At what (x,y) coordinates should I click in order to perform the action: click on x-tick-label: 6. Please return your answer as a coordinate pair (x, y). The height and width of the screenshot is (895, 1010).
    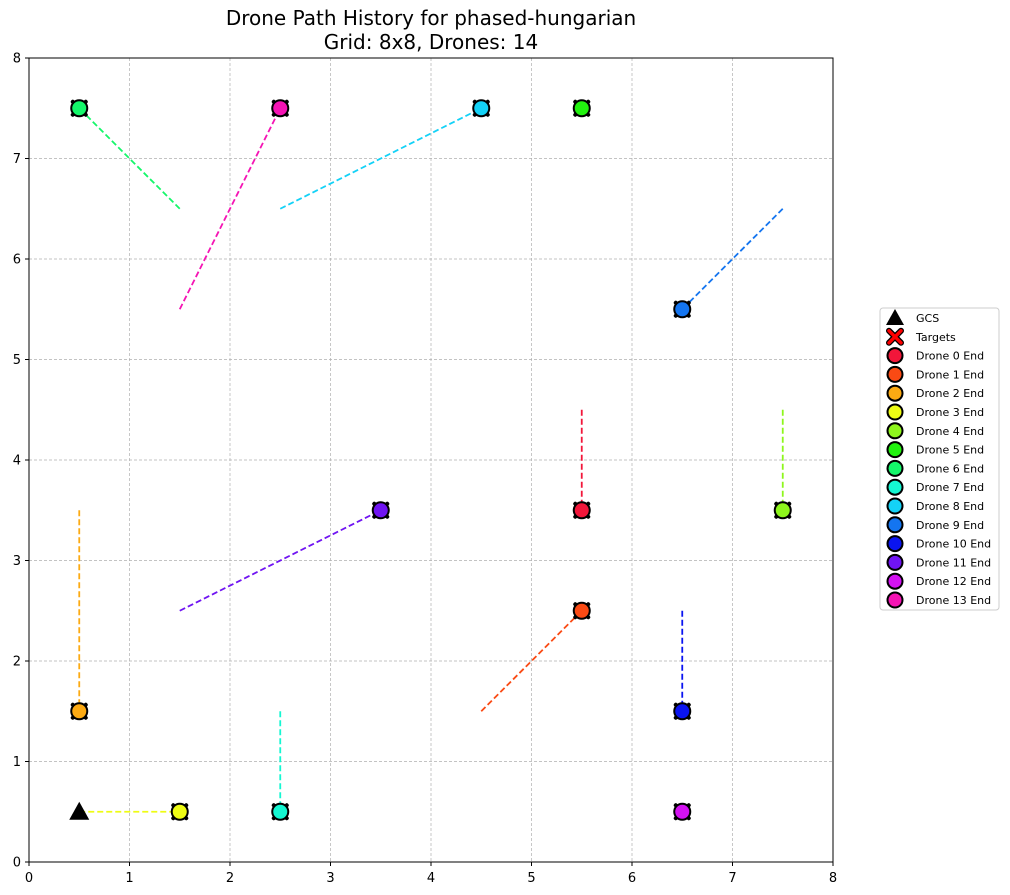
    Looking at the image, I should click on (632, 878).